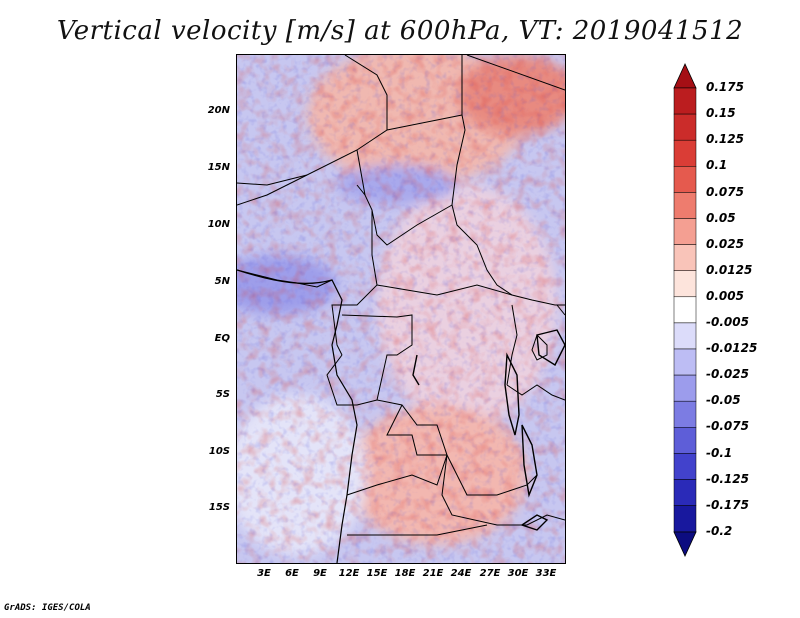 The height and width of the screenshot is (618, 800). Describe the element at coordinates (727, 426) in the screenshot. I see `colorbar-label: -0.075` at that location.